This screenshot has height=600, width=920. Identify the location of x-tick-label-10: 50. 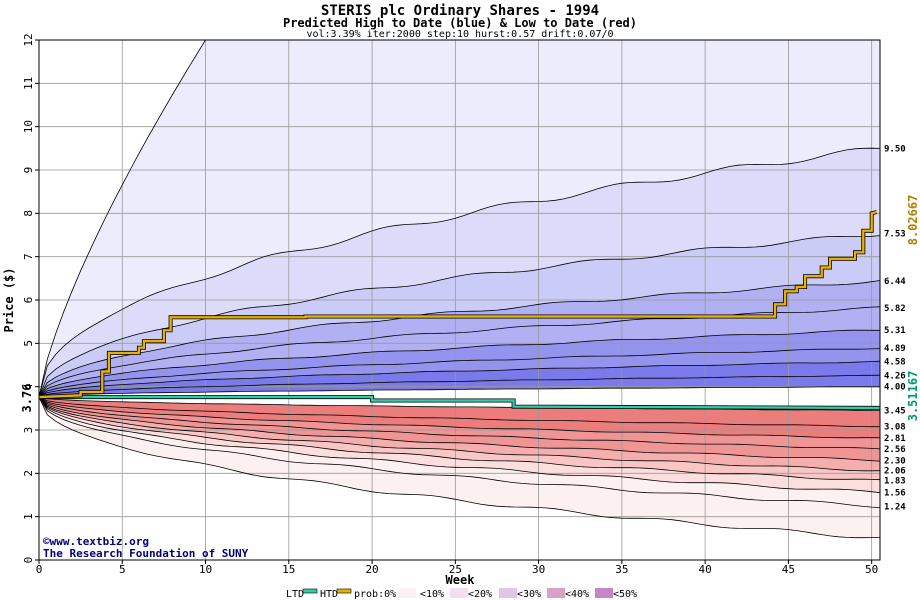
(871, 569).